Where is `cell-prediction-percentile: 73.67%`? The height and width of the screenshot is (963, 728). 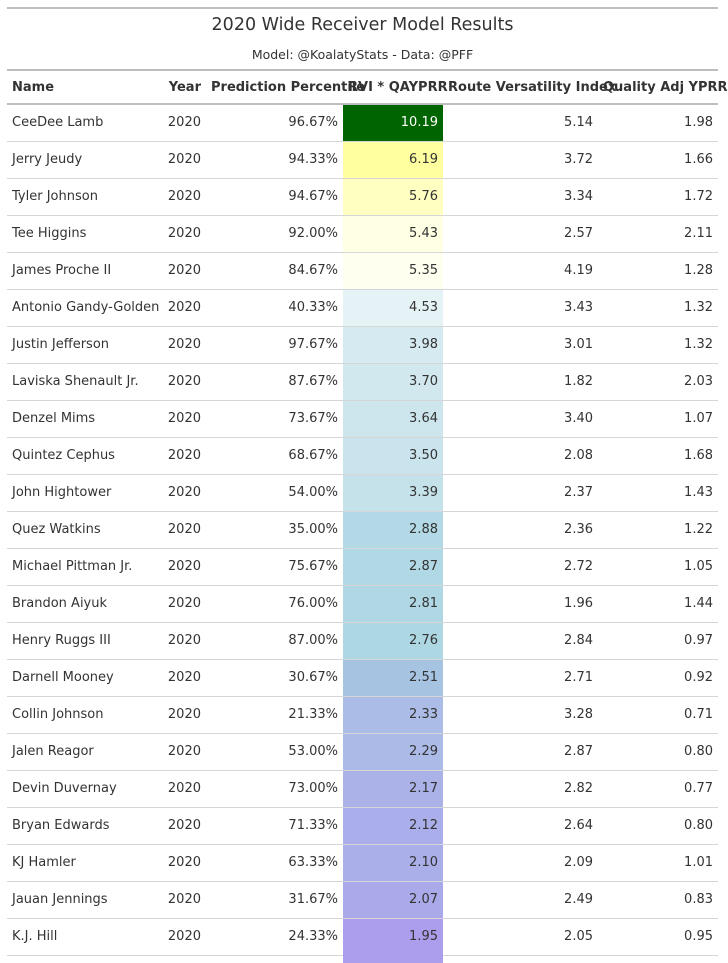
cell-prediction-percentile: 73.67% is located at coordinates (274, 419).